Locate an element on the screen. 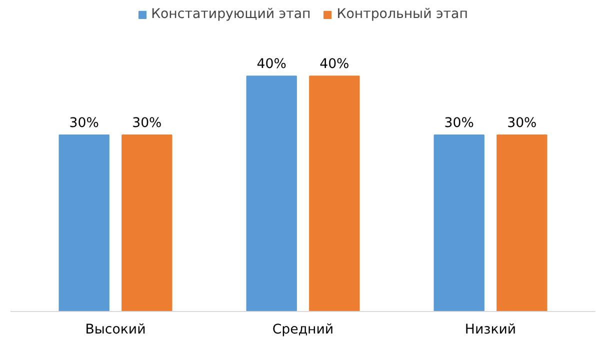  x-tick-label: Средний is located at coordinates (303, 330).